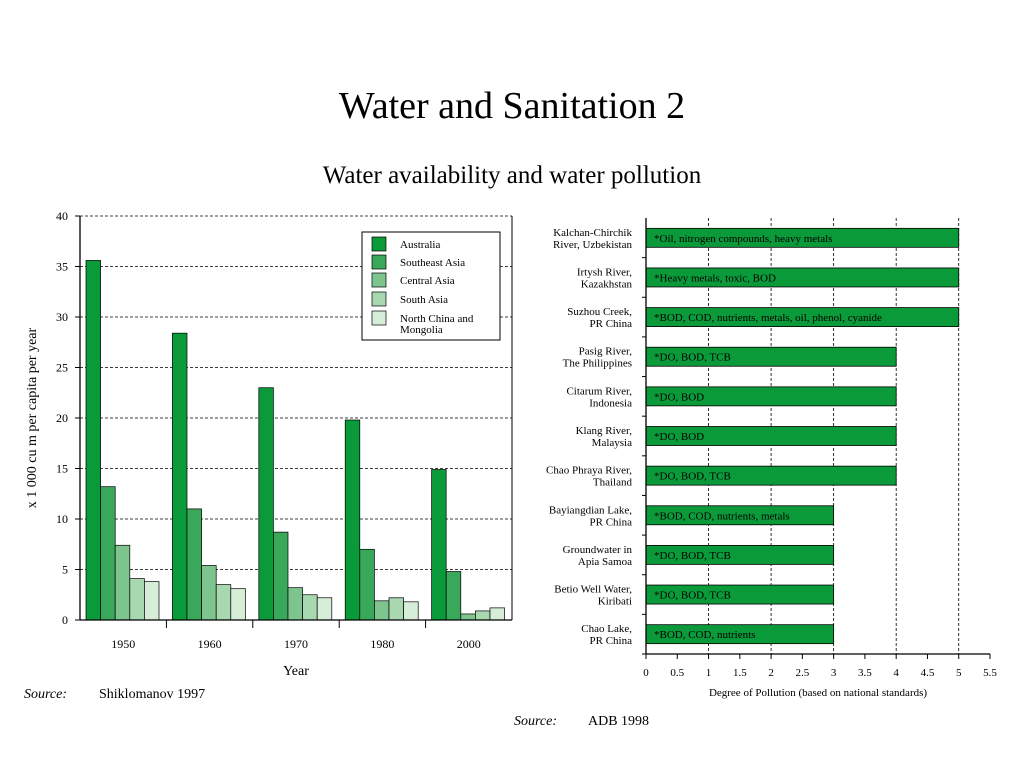 The height and width of the screenshot is (768, 1024). I want to click on y-axis-title: x 1 000 cu m per capita per year, so click(32, 417).